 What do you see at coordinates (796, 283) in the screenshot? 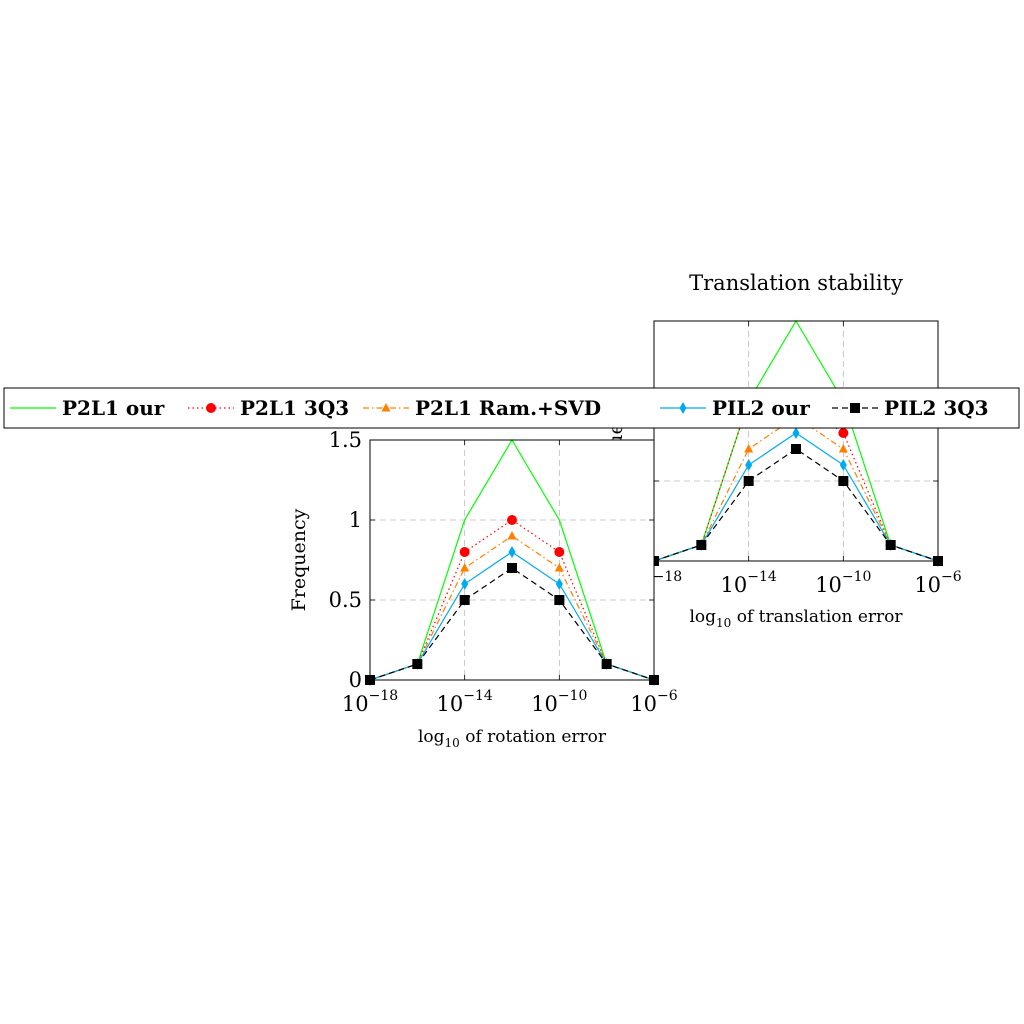
I see `chart-title: Translation stability` at bounding box center [796, 283].